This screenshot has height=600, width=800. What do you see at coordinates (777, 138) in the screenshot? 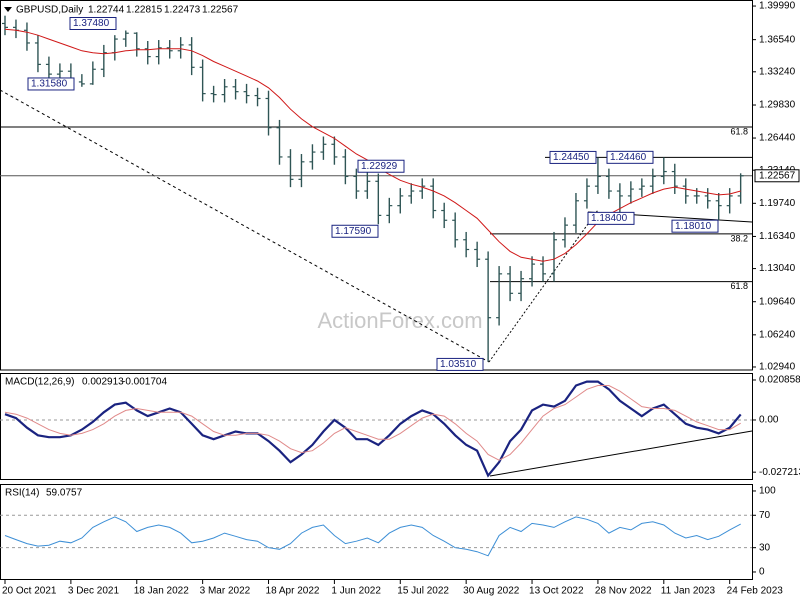
I see `y-tick-label: 1.26440` at bounding box center [777, 138].